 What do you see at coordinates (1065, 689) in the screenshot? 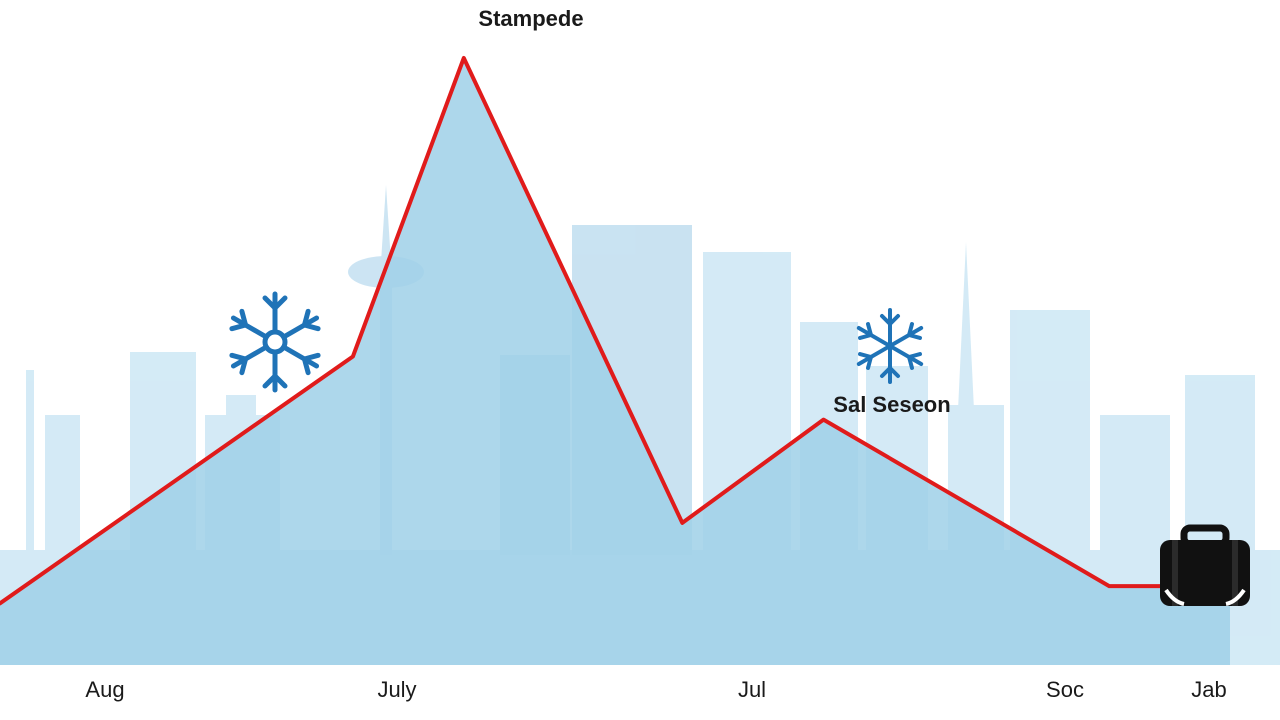
I see `x-tick-label: Soc` at bounding box center [1065, 689].